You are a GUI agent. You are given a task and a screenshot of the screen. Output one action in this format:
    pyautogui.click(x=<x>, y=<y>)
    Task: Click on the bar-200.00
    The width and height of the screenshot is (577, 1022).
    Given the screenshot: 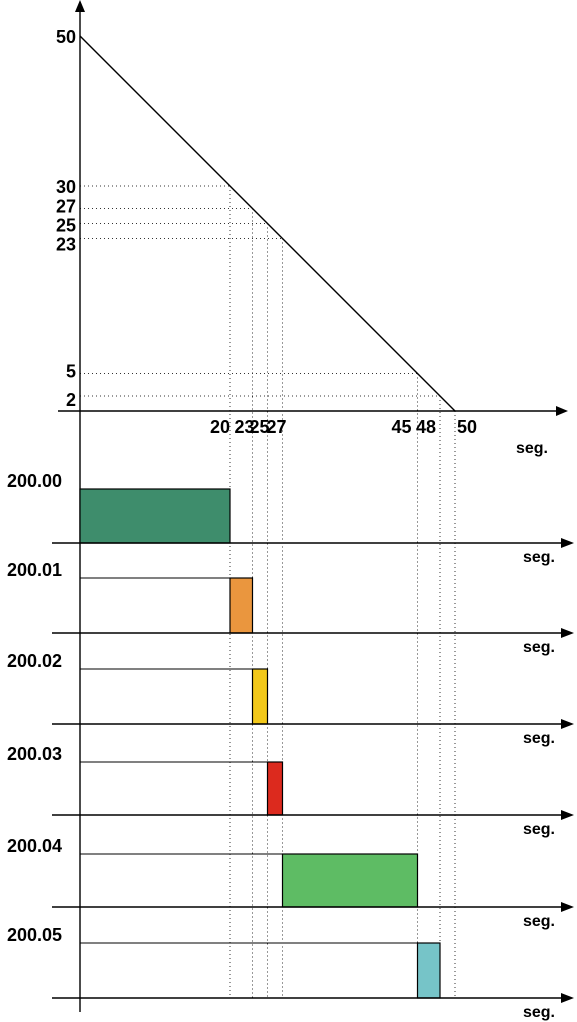 What is the action you would take?
    pyautogui.click(x=155, y=516)
    